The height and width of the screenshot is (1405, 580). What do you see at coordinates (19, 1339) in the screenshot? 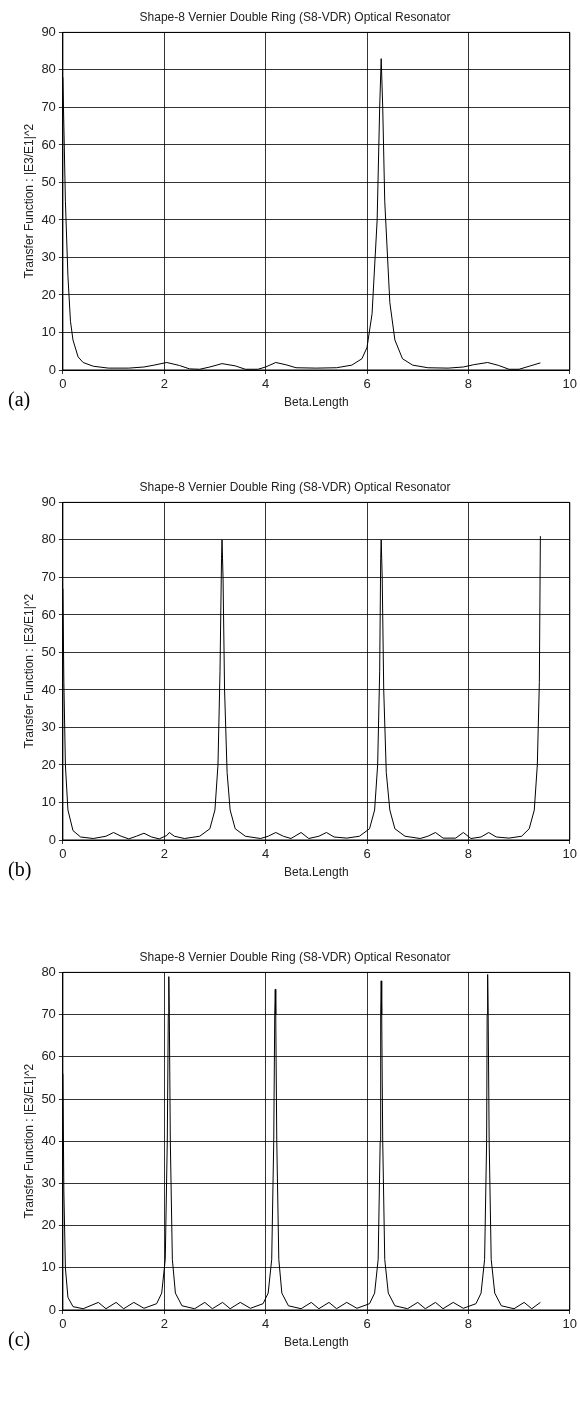
I see `text: (c)` at bounding box center [19, 1339].